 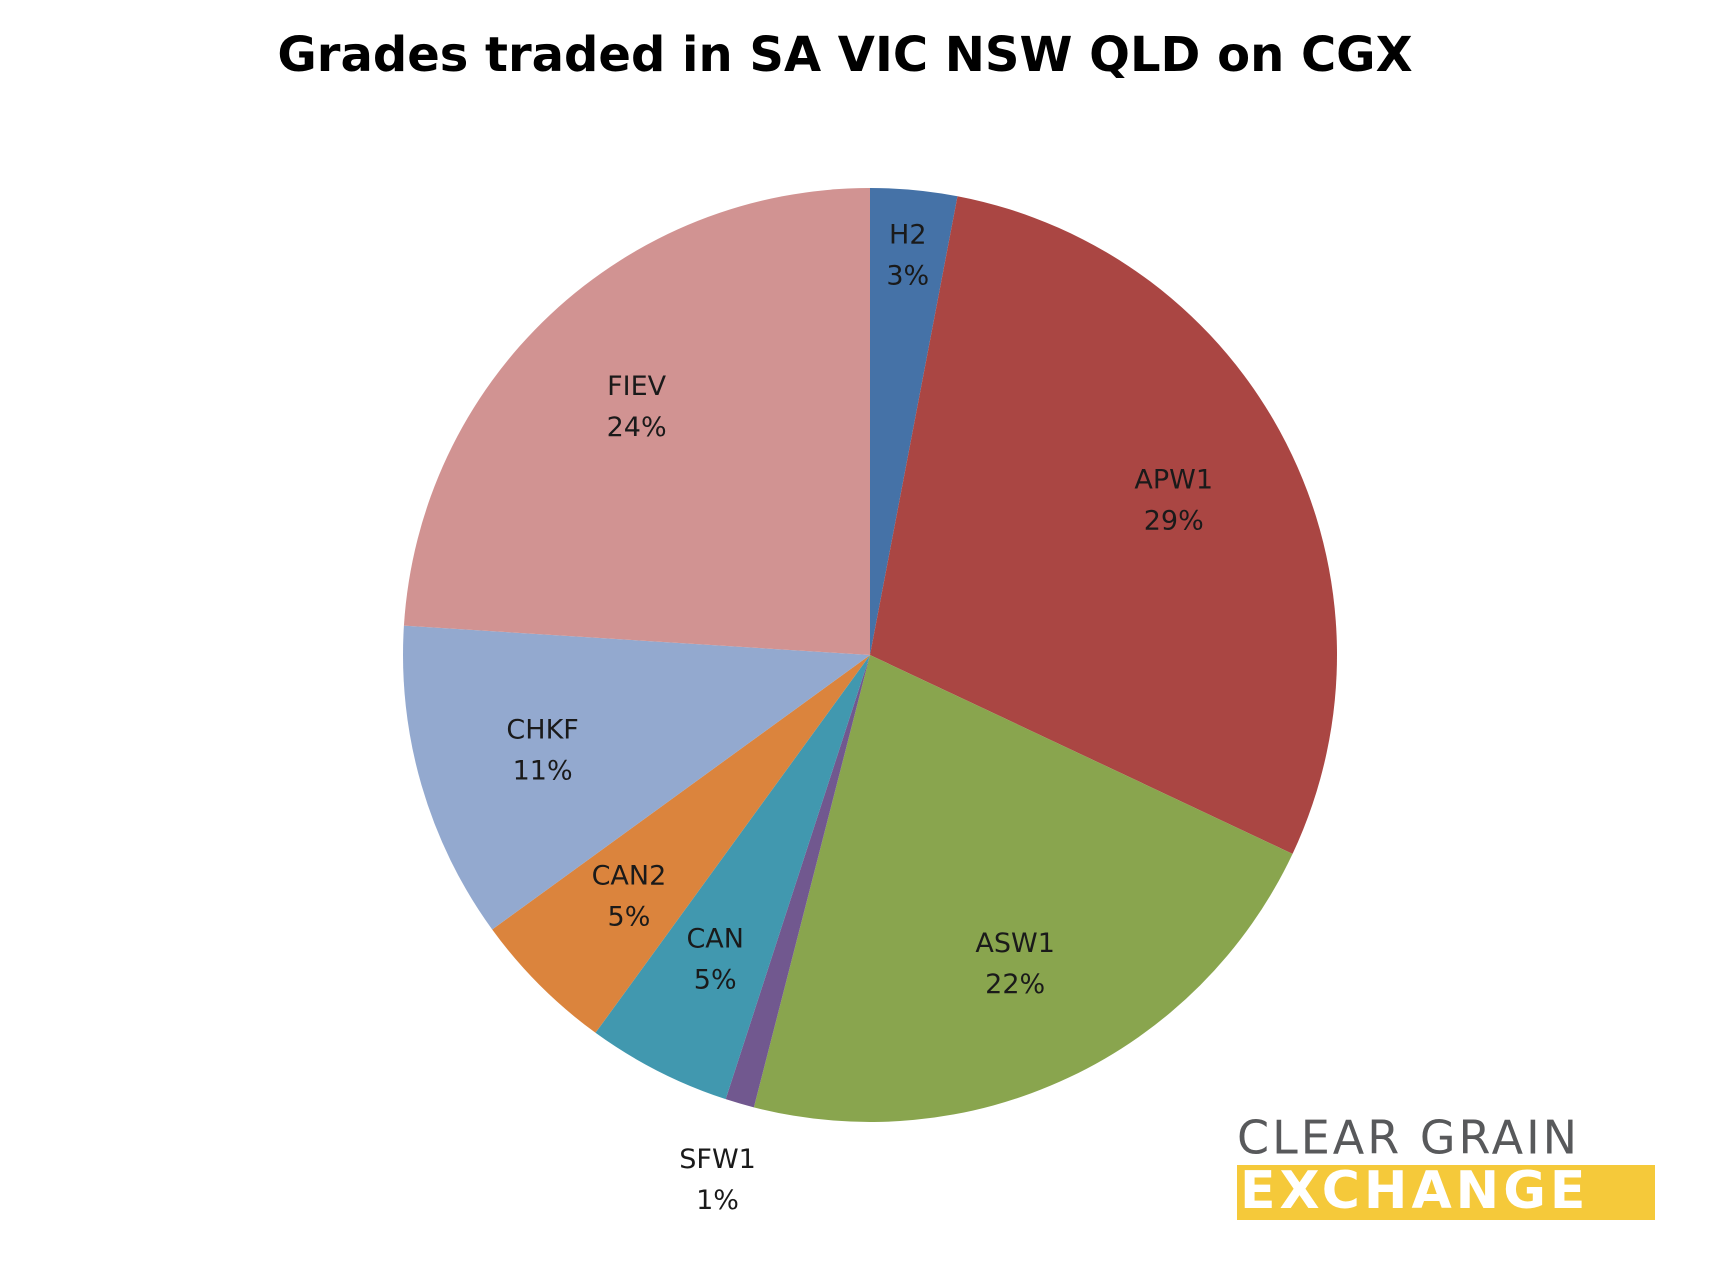 I want to click on slice-label: APW1, so click(x=1173, y=480).